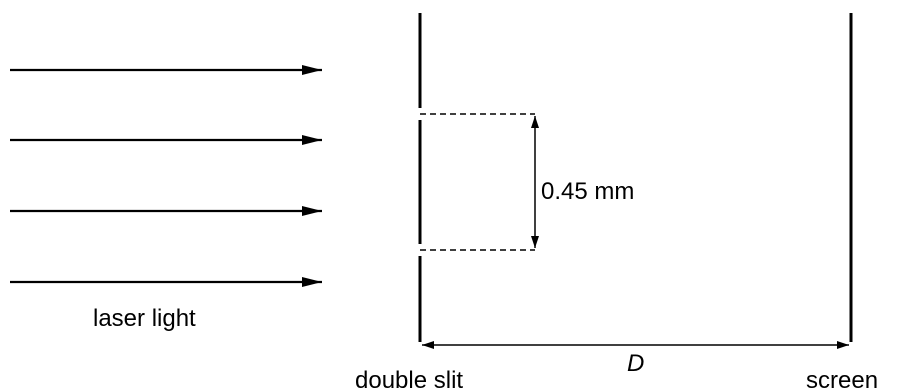 The height and width of the screenshot is (390, 898). Describe the element at coordinates (587, 191) in the screenshot. I see `slit-separation-label: 0.45 mm` at that location.